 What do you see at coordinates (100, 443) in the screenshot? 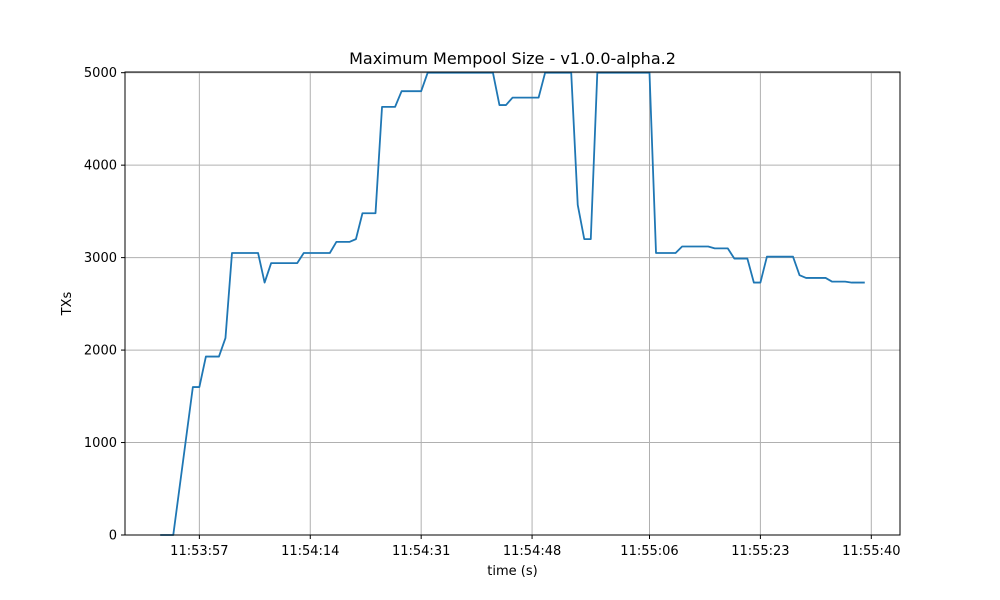
I see `y-tick-label: 1000` at bounding box center [100, 443].